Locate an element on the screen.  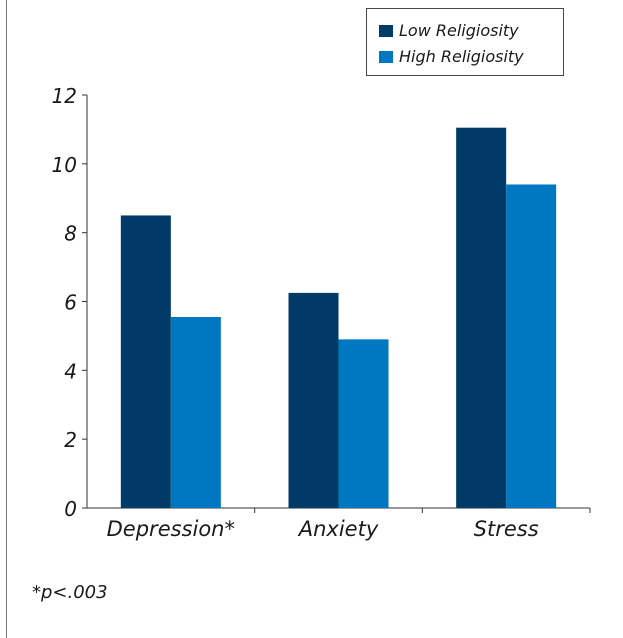
y-tick-label: 6 is located at coordinates (70, 303).